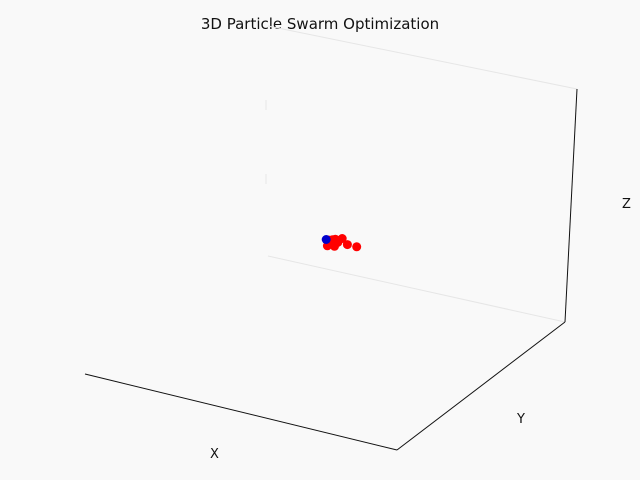 This screenshot has height=480, width=640. What do you see at coordinates (520, 419) in the screenshot?
I see `y-axis-label: Y` at bounding box center [520, 419].